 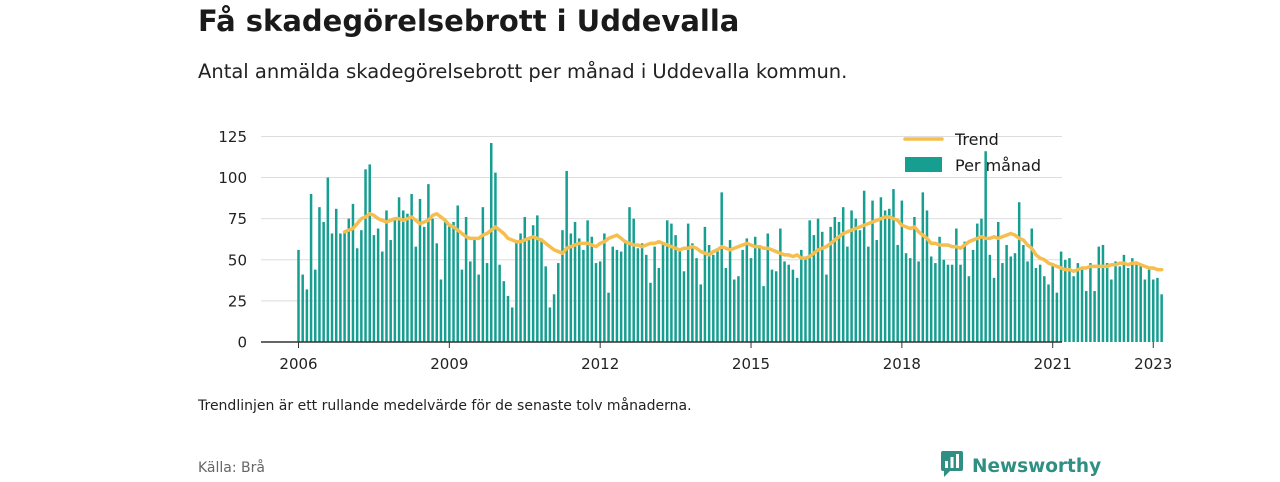 What do you see at coordinates (232, 178) in the screenshot?
I see `y-tick-label: 100` at bounding box center [232, 178].